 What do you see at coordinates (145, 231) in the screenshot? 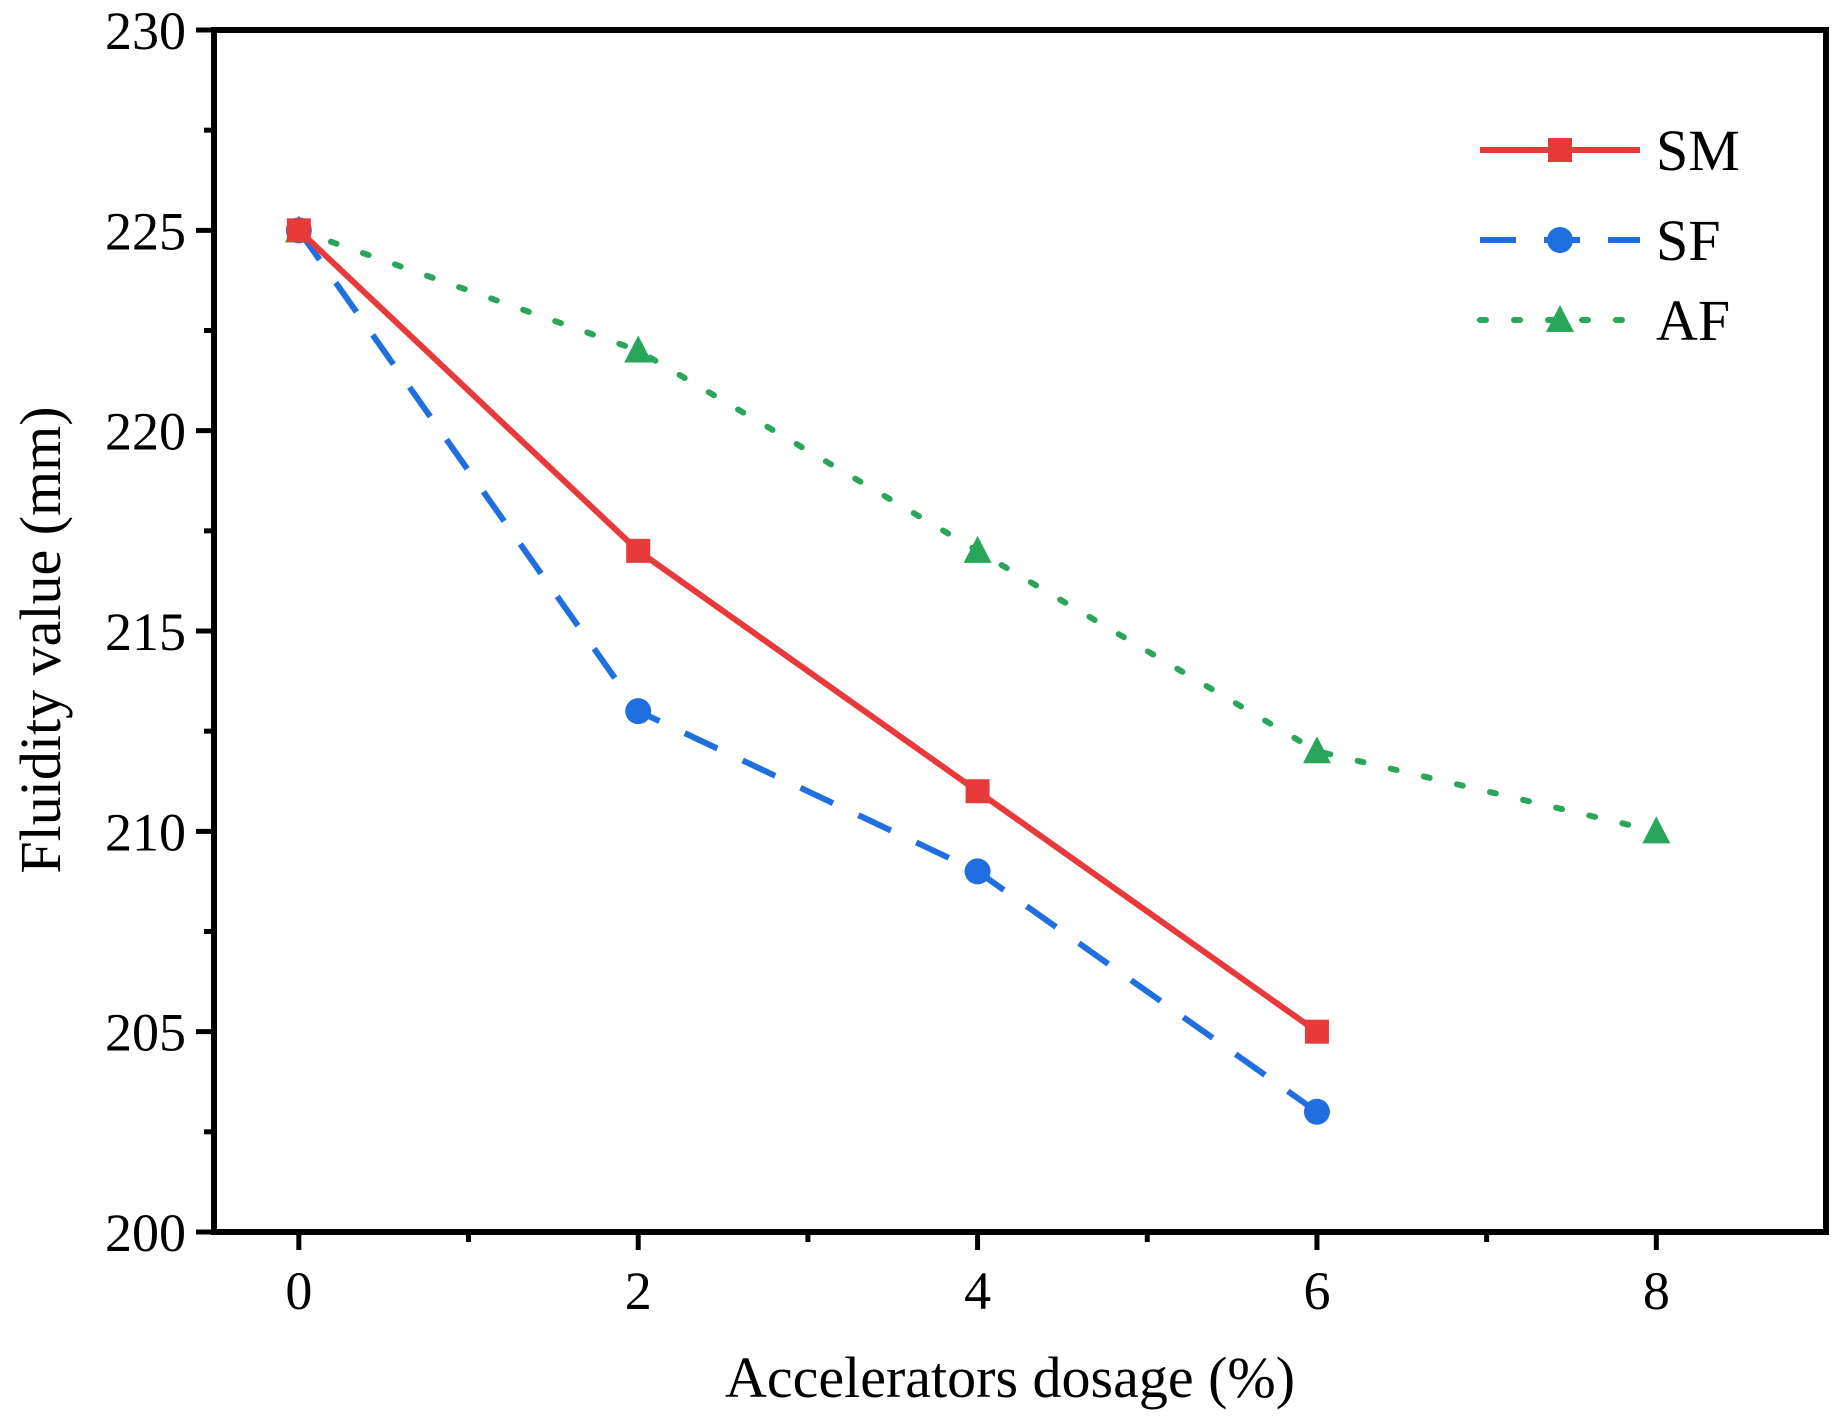
I see `y-tick-label: 225` at bounding box center [145, 231].